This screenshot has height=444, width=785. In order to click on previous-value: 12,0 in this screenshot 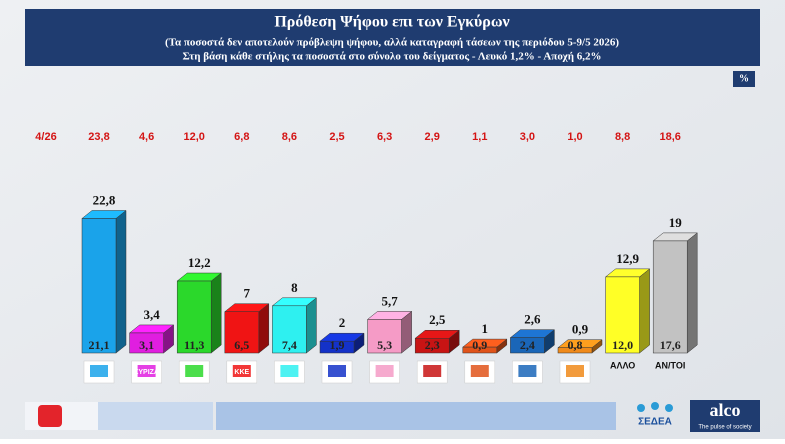, I will do `click(193, 137)`.